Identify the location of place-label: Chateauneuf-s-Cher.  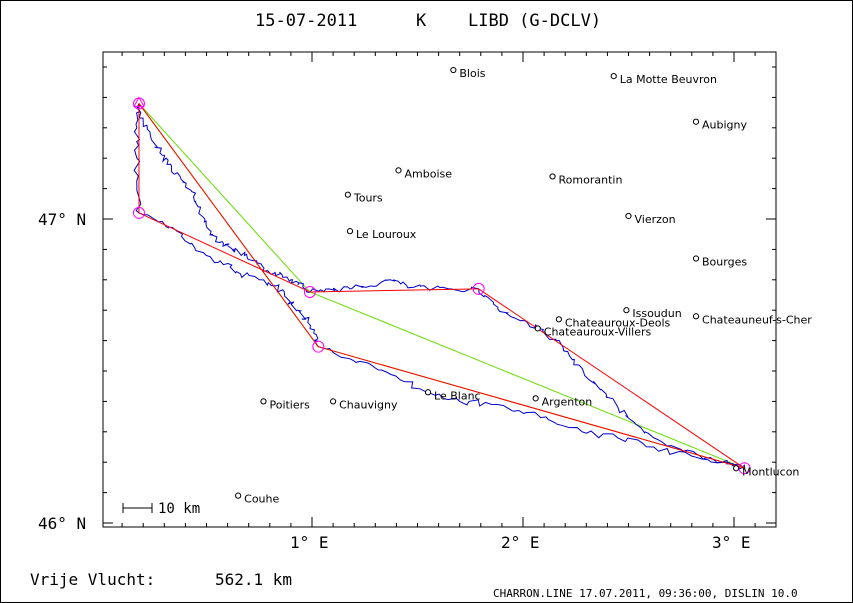
(757, 319).